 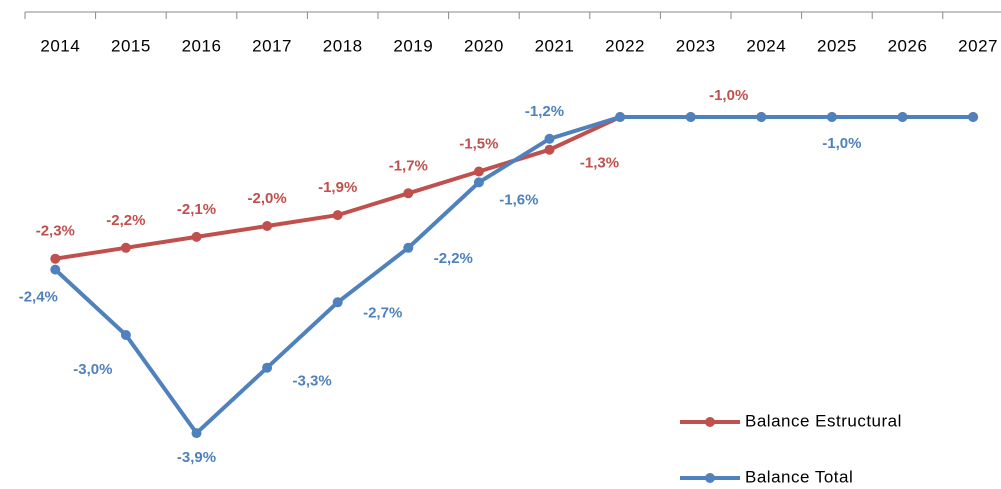 What do you see at coordinates (92, 369) in the screenshot?
I see `data-label: -3,0%` at bounding box center [92, 369].